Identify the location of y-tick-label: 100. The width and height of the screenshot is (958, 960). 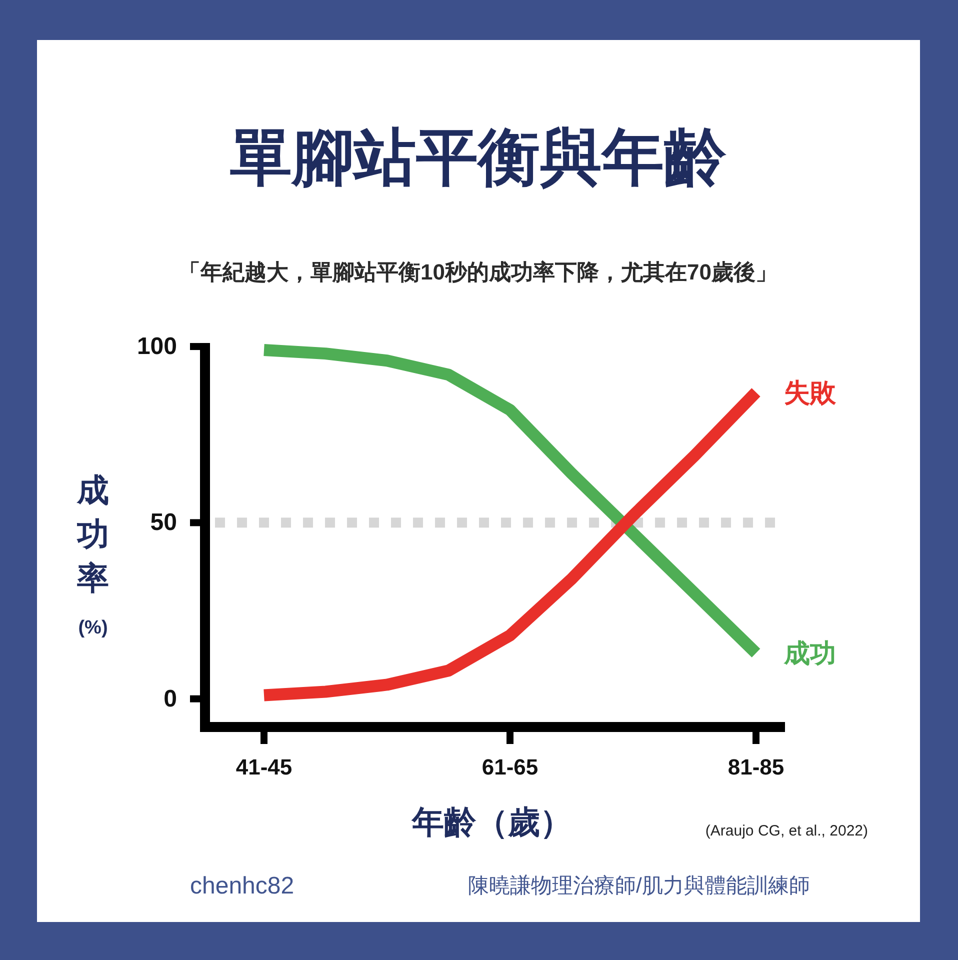
(156, 346).